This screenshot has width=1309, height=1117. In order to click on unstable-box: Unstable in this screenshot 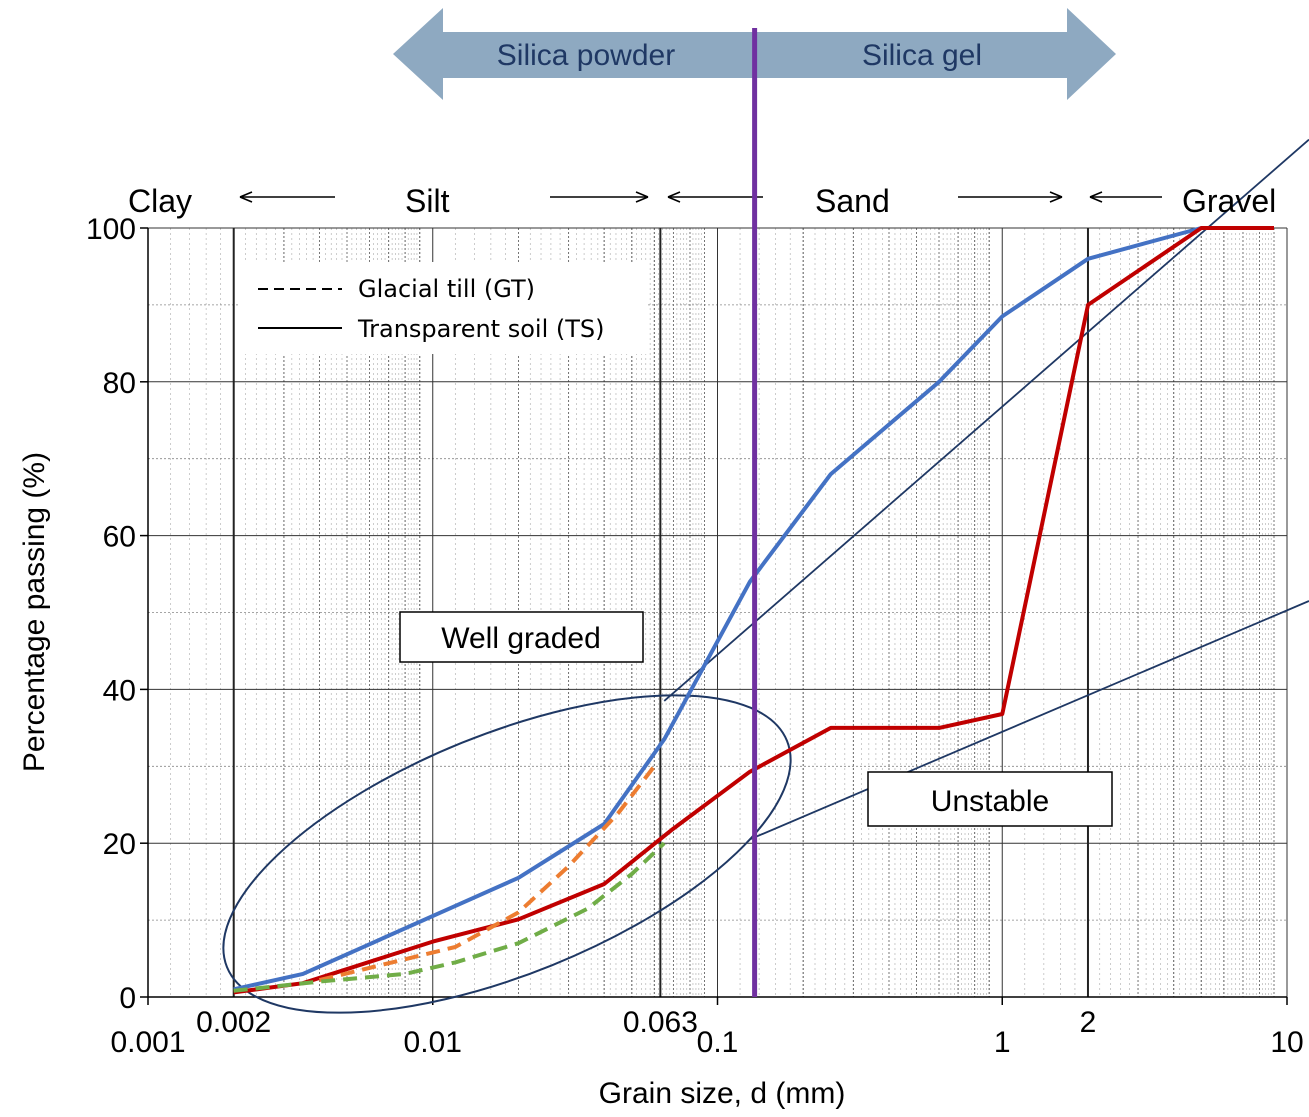, I will do `click(990, 799)`.